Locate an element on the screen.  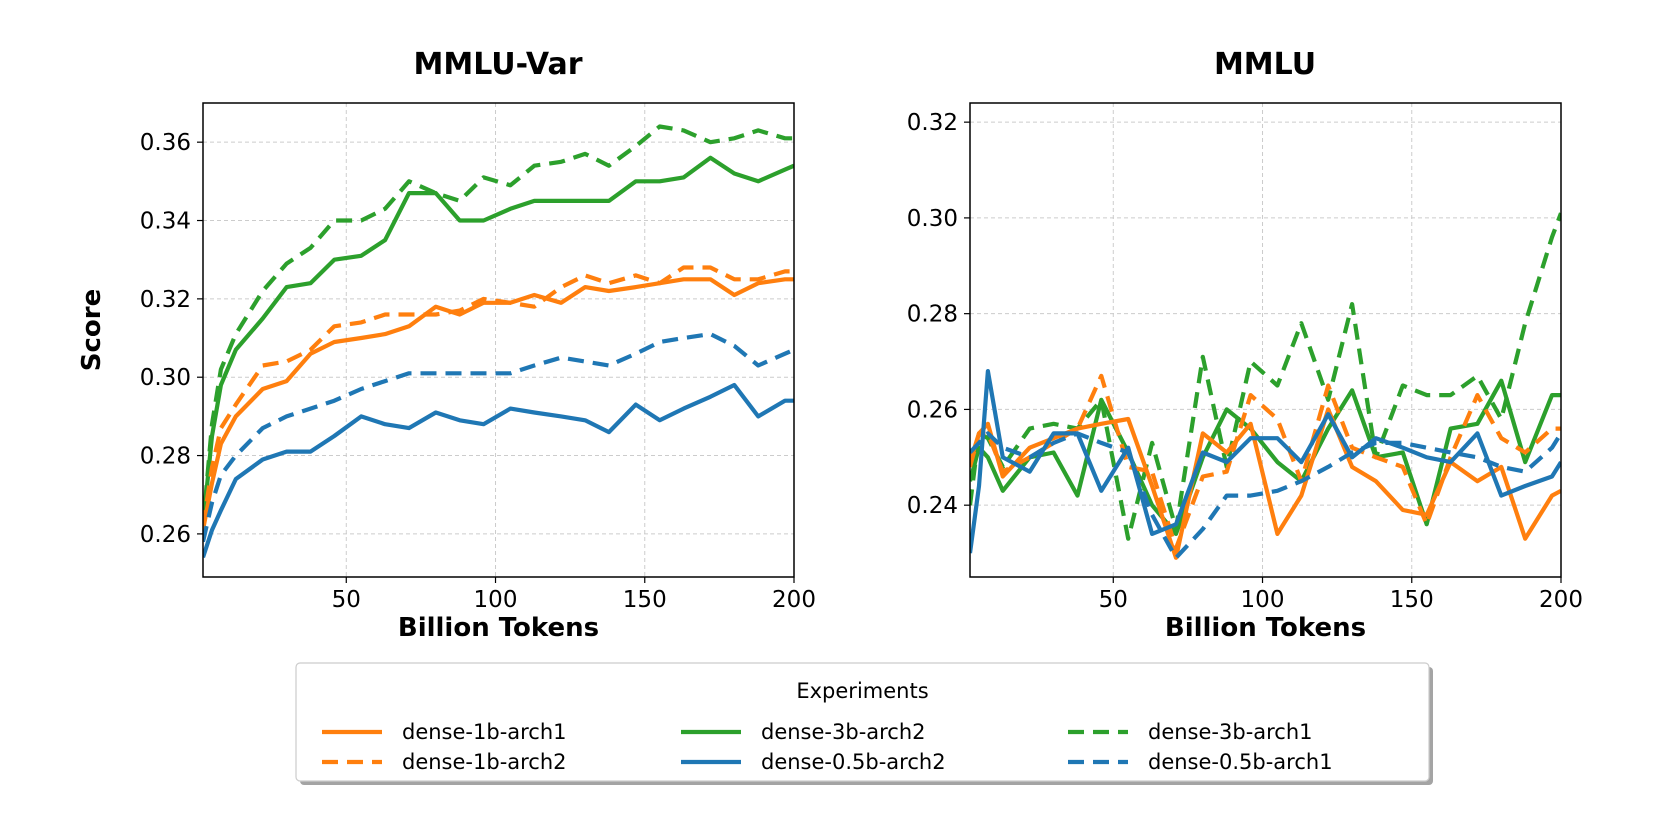
legend-box is located at coordinates (862, 722).